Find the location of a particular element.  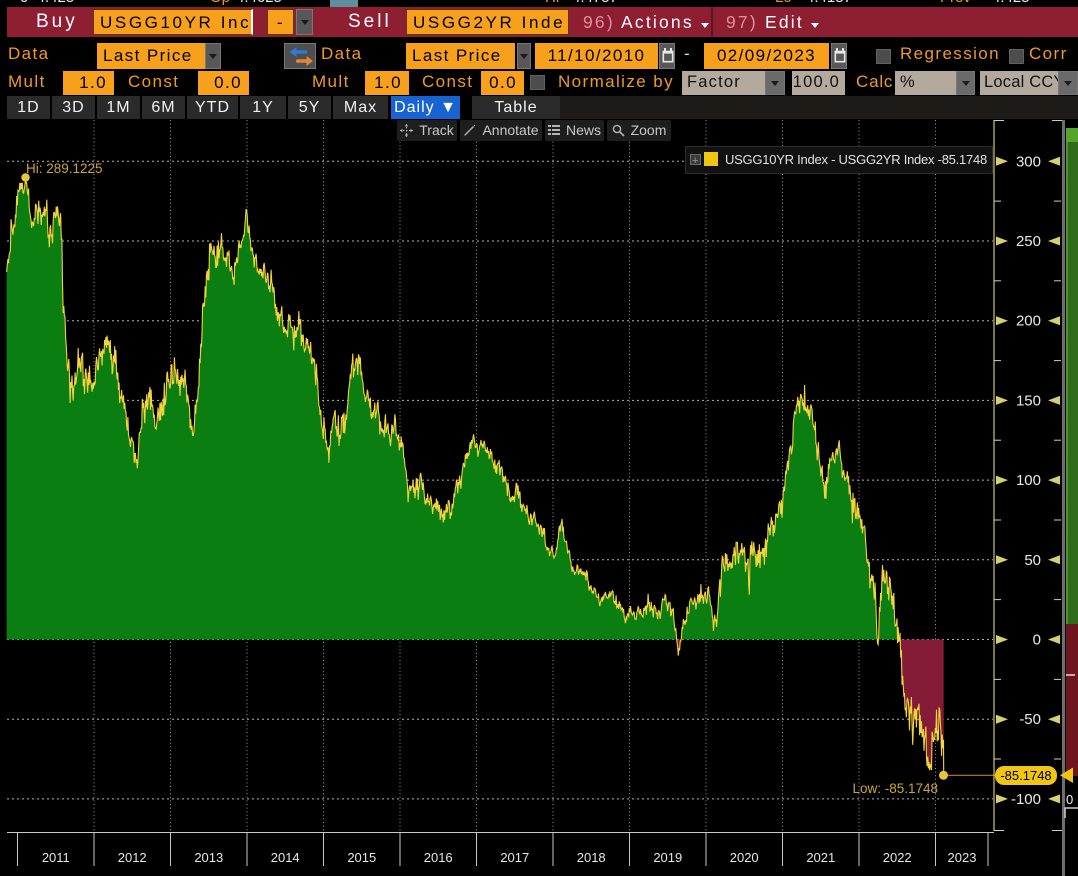

svg-text: -50 is located at coordinates (1030, 719).